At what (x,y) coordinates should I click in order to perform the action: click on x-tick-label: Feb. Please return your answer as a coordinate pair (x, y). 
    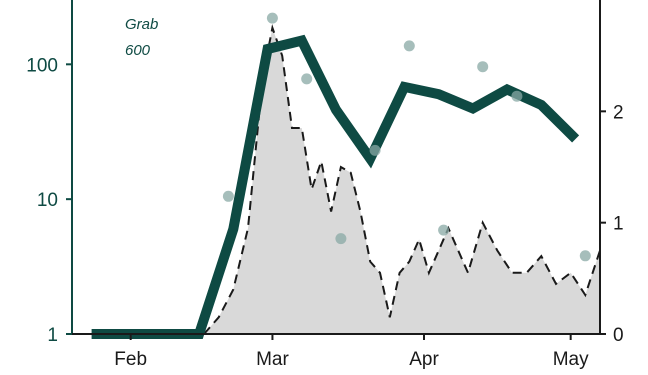
    Looking at the image, I should click on (130, 359).